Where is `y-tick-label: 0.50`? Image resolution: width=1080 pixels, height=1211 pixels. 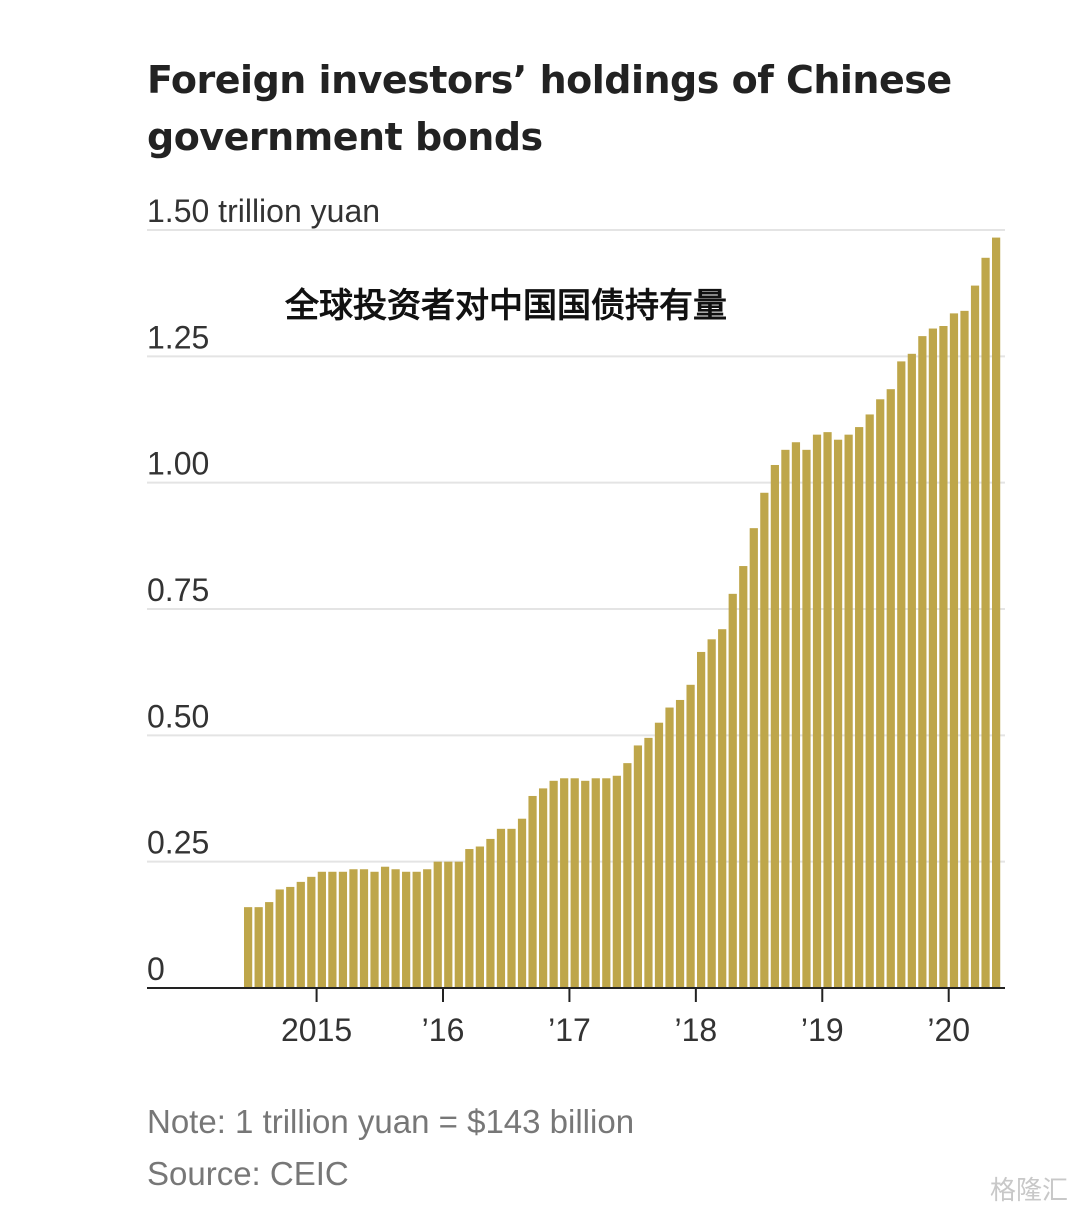 y-tick-label: 0.50 is located at coordinates (178, 716).